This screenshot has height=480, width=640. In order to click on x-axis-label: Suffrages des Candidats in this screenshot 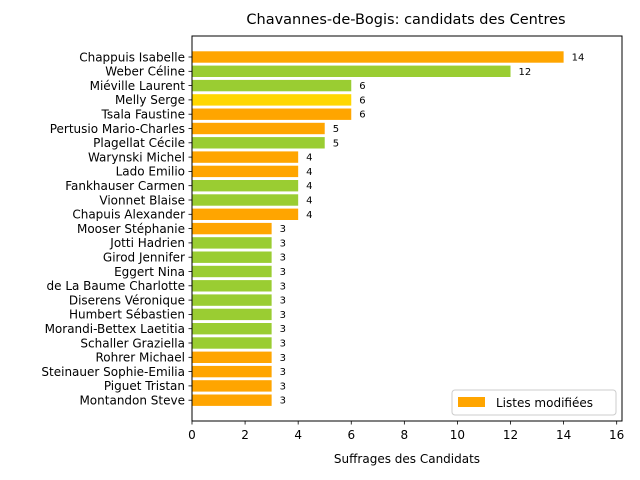, I will do `click(407, 459)`.